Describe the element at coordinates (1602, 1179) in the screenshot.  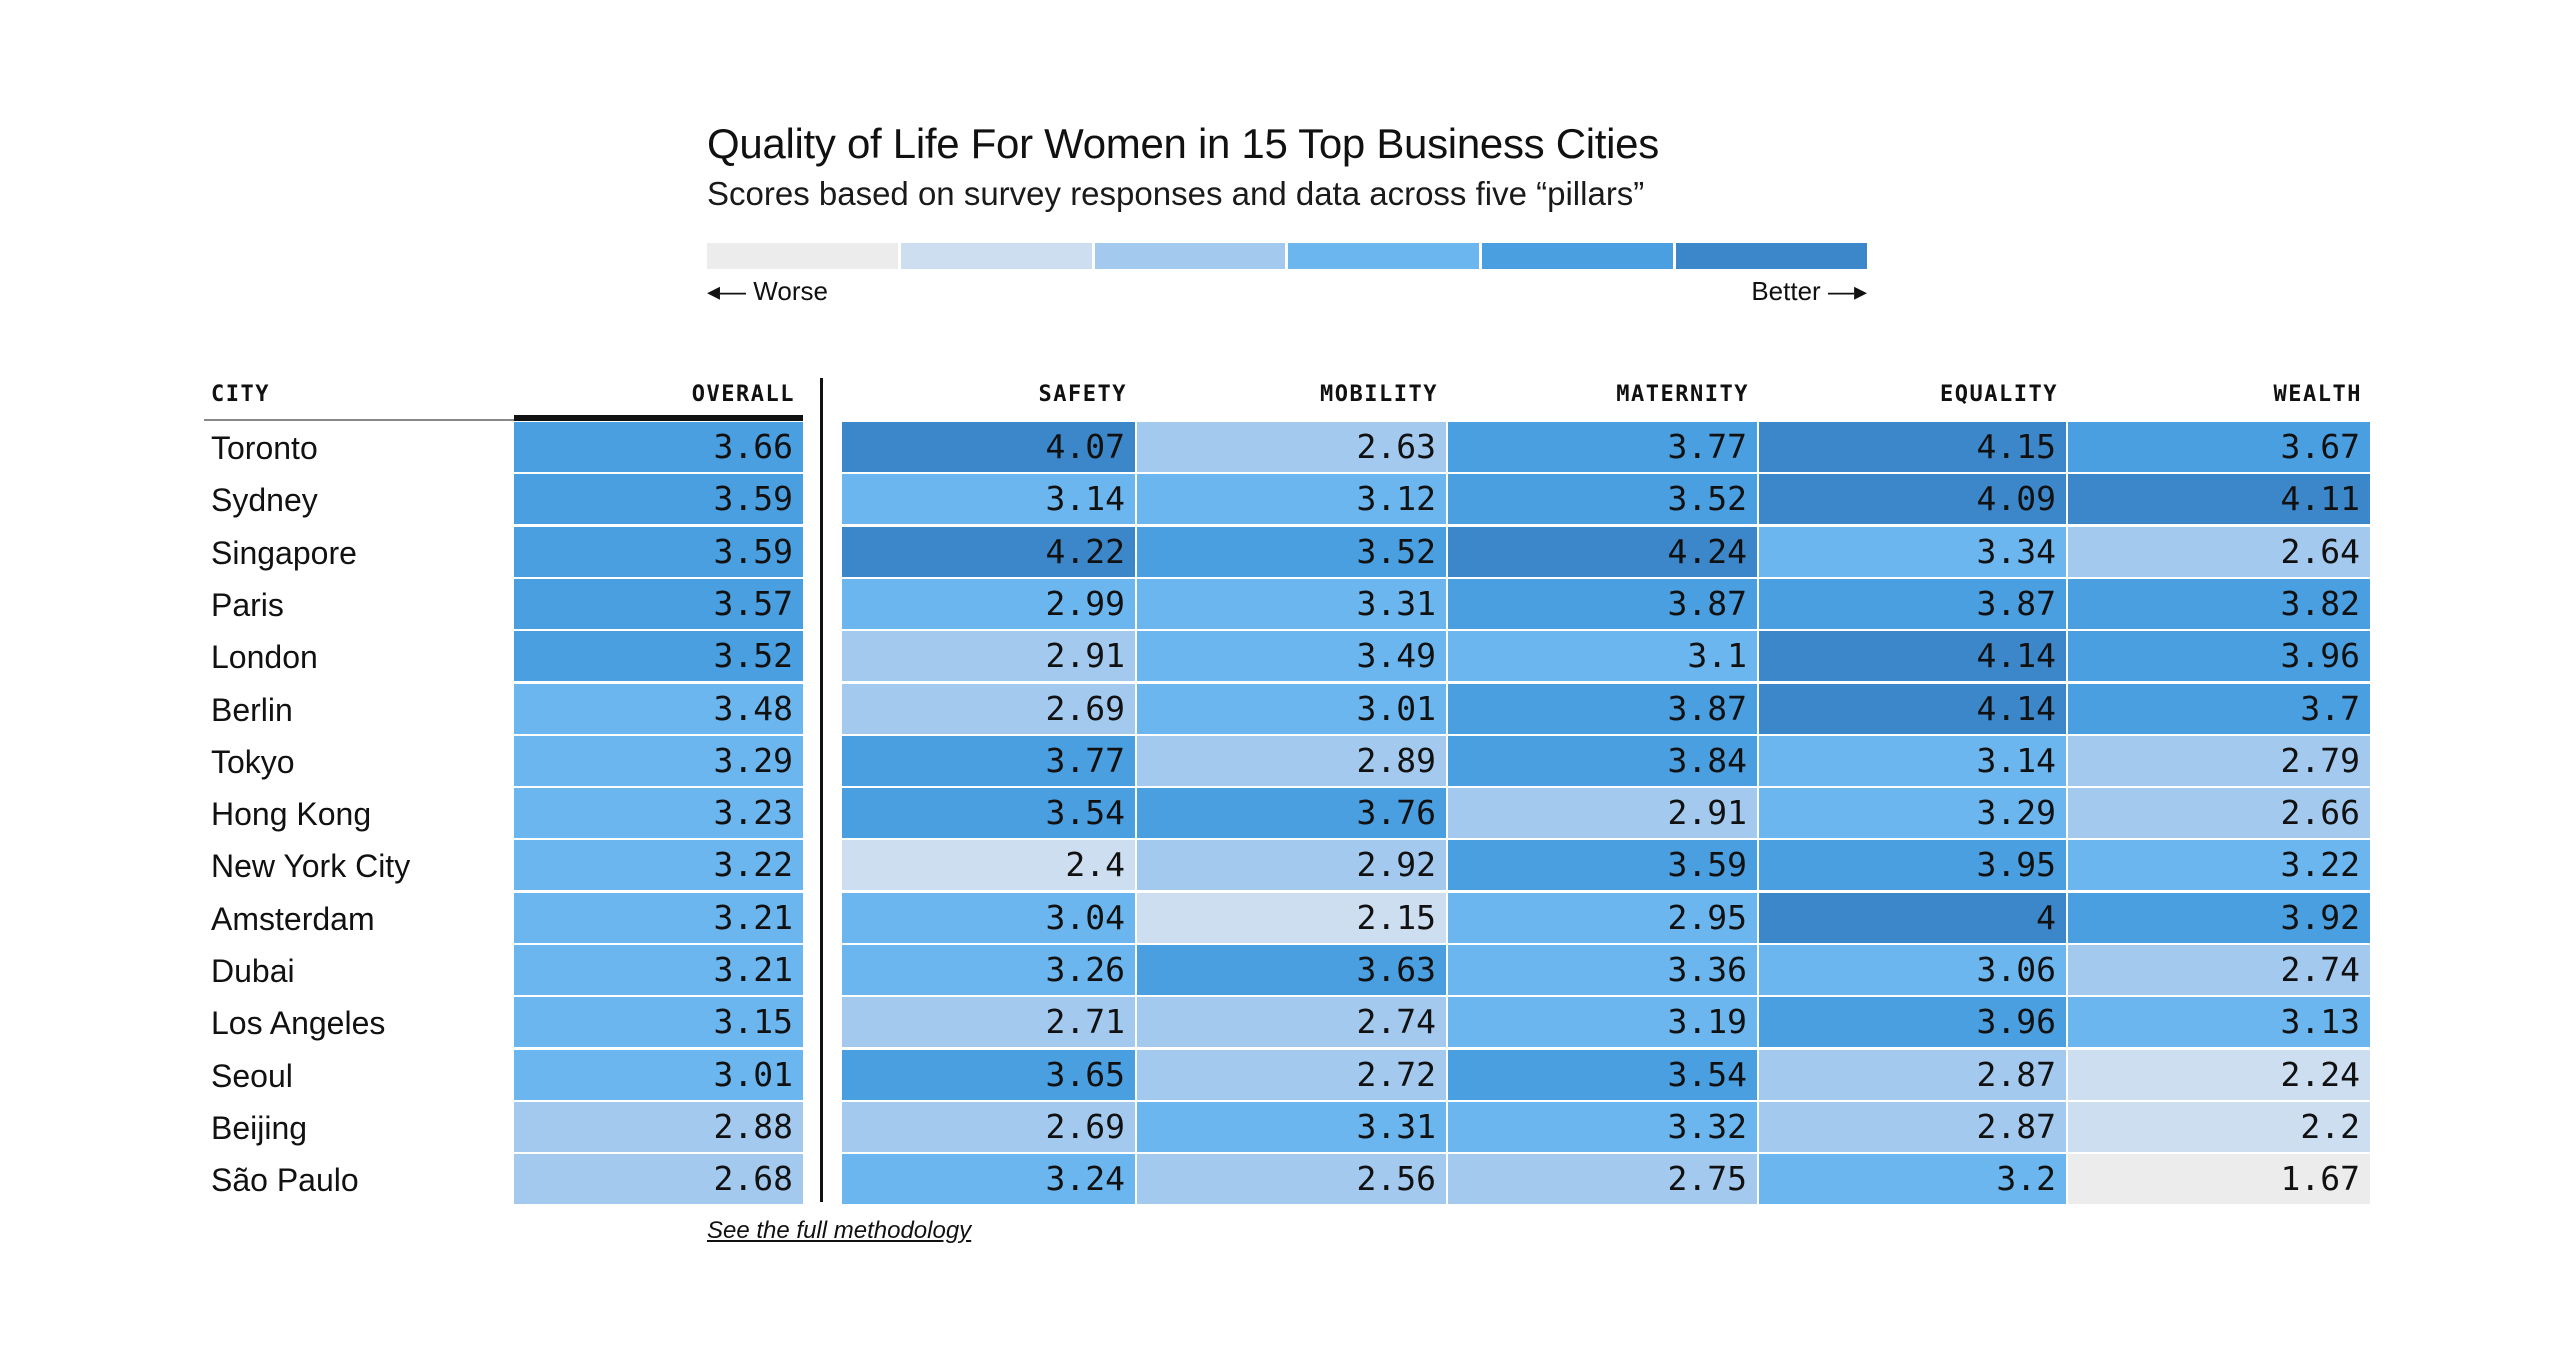
I see `score-cell-maternity: 2.75` at that location.